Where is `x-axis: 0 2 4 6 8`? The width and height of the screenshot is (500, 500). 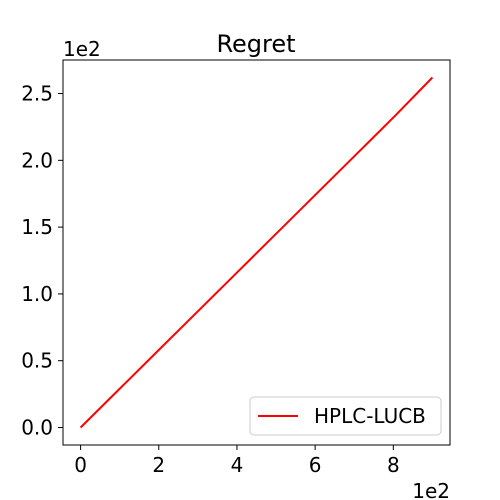 x-axis: 0 2 4 6 8 is located at coordinates (237, 461).